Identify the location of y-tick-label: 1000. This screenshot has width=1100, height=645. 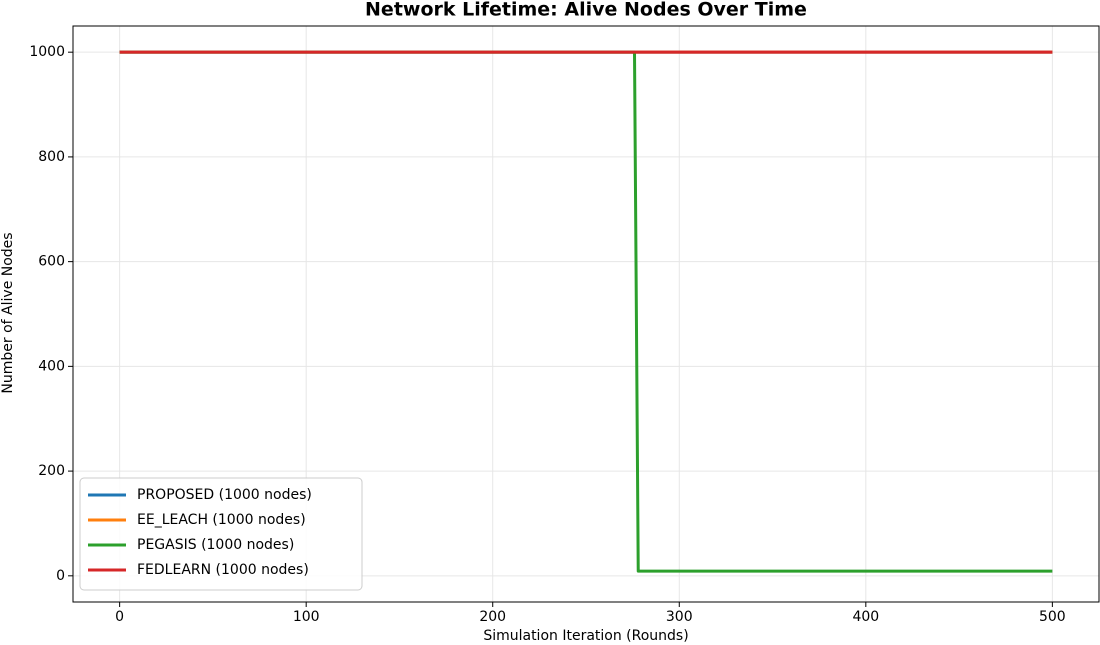
(47, 52).